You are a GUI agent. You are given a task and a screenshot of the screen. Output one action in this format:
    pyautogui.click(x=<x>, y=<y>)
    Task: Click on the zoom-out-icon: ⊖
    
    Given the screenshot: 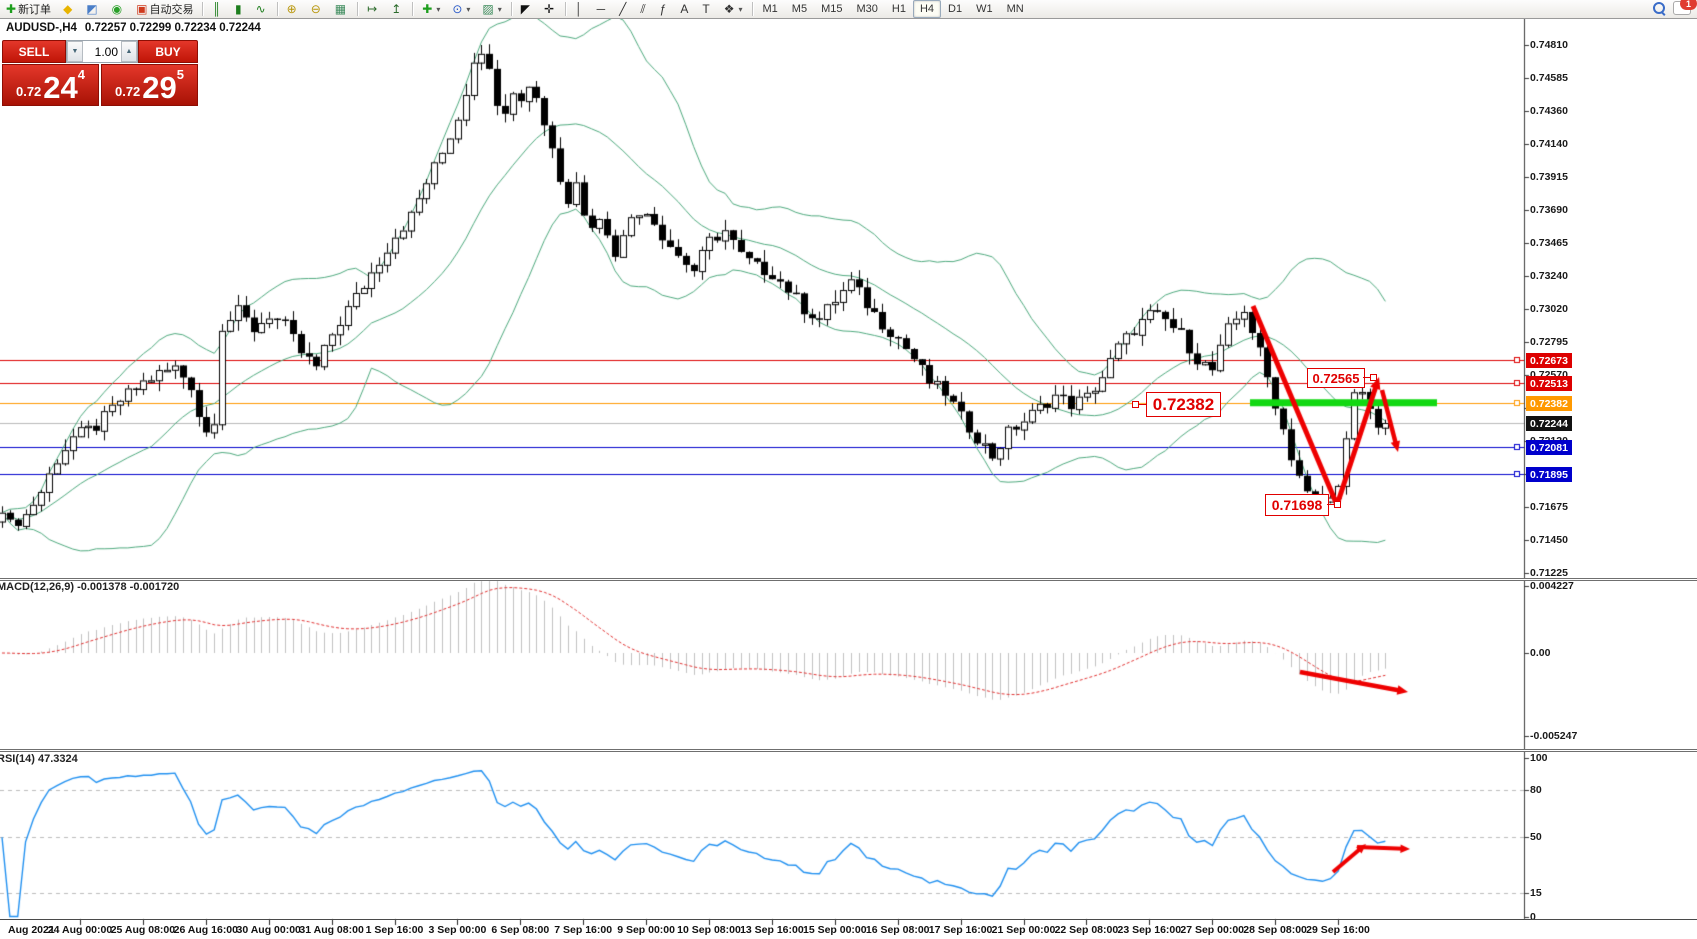 What is the action you would take?
    pyautogui.click(x=315, y=9)
    